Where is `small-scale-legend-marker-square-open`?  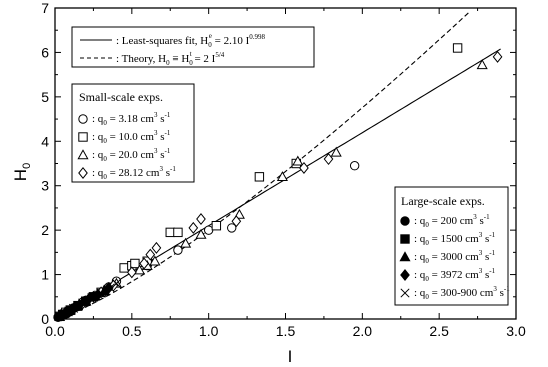
small-scale-legend-marker-square-open is located at coordinates (83, 137).